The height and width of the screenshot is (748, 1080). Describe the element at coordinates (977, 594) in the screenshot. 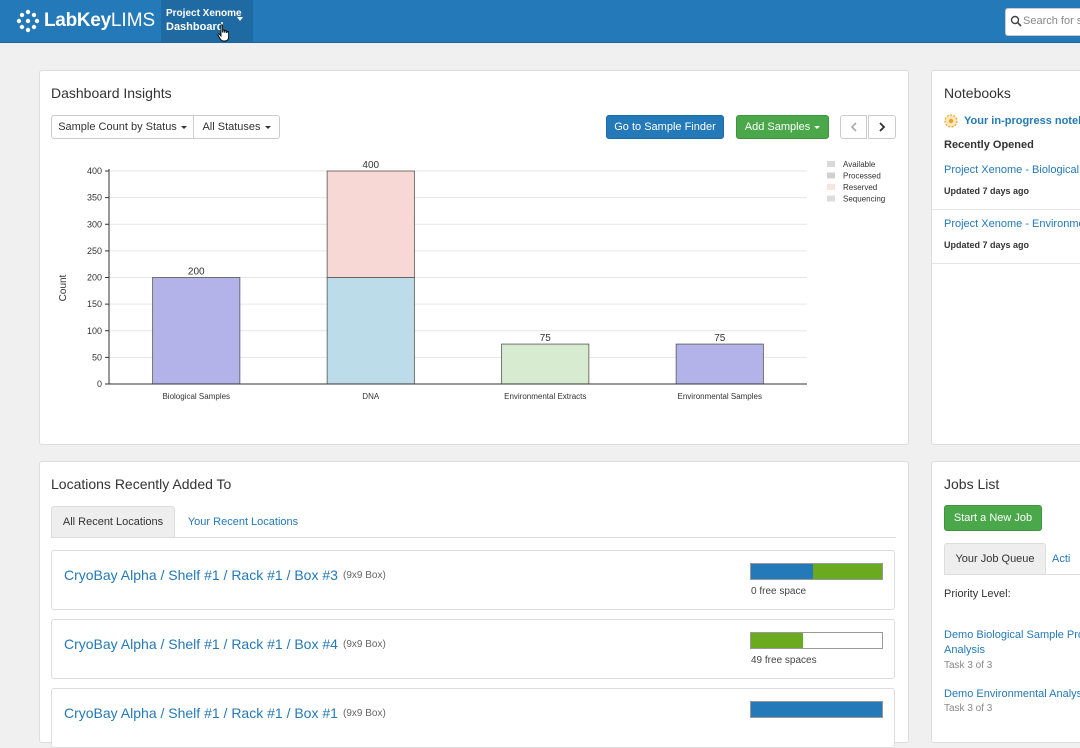

I see `priority-level-label: Priority Level:` at that location.